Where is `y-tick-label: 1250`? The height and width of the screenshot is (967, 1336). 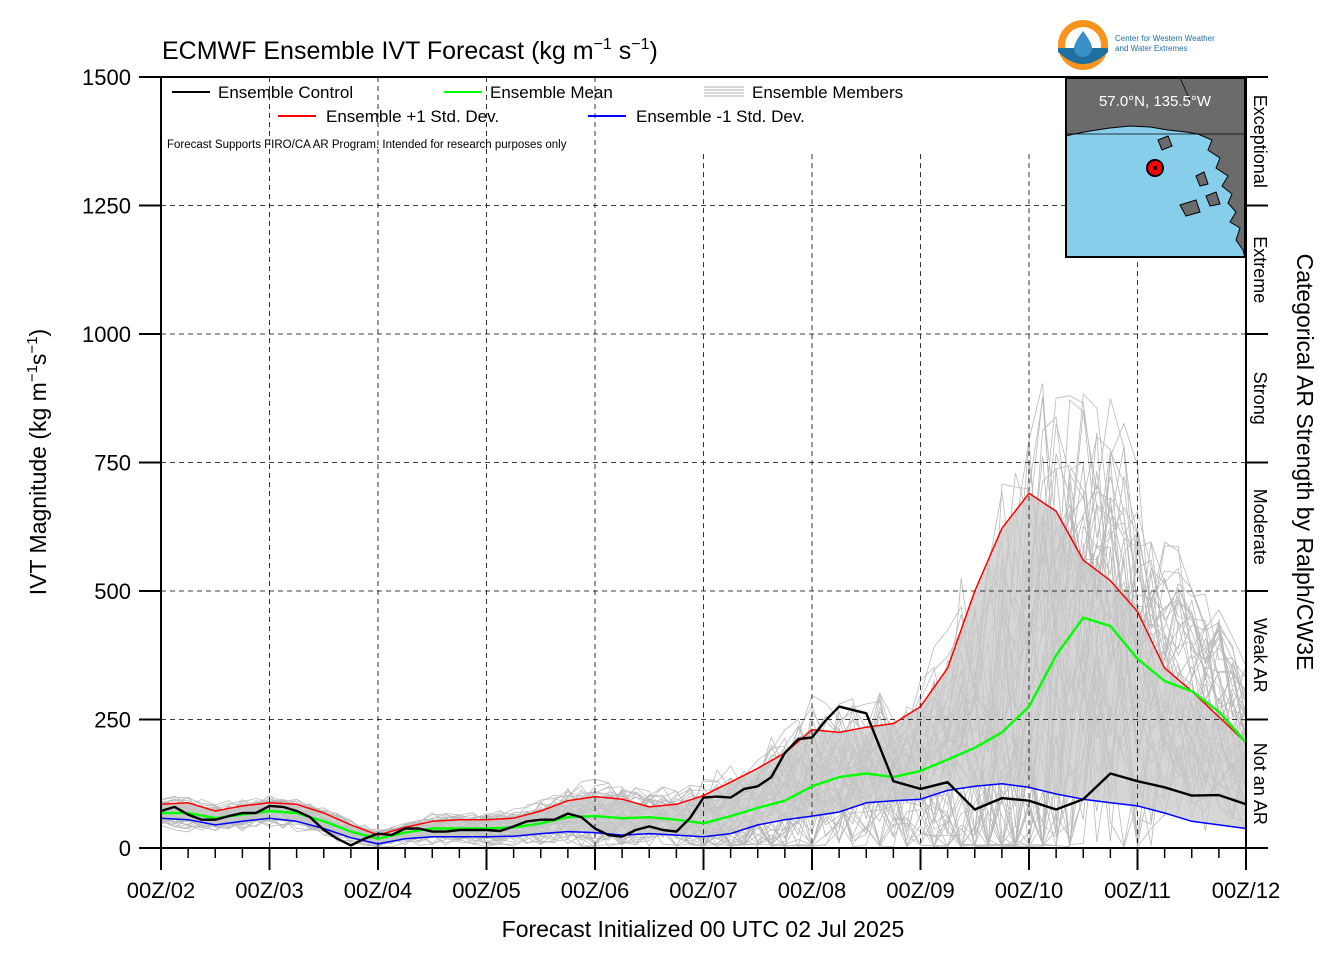 y-tick-label: 1250 is located at coordinates (106, 206).